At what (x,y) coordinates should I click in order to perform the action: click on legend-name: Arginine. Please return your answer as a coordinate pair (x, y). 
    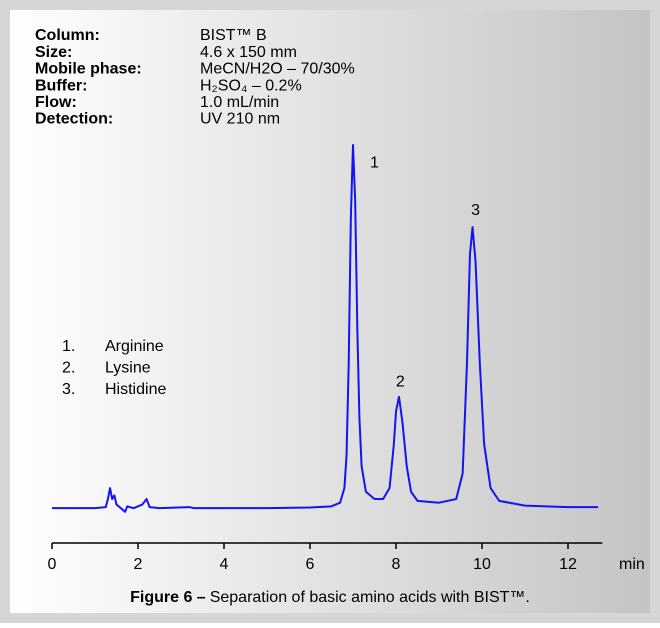
    Looking at the image, I should click on (134, 346).